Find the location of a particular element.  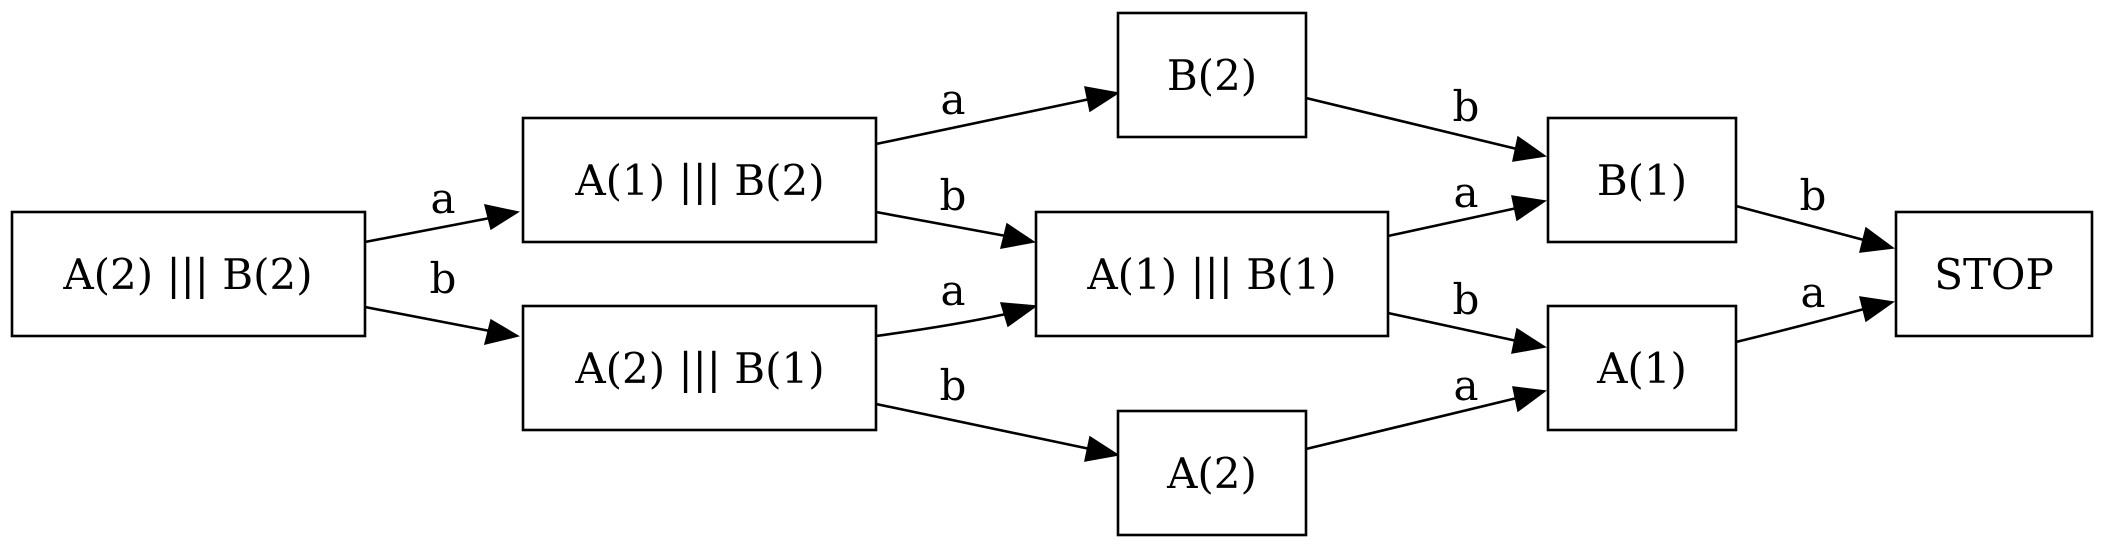

node-label: A(2) ||| B(1) is located at coordinates (699, 368).